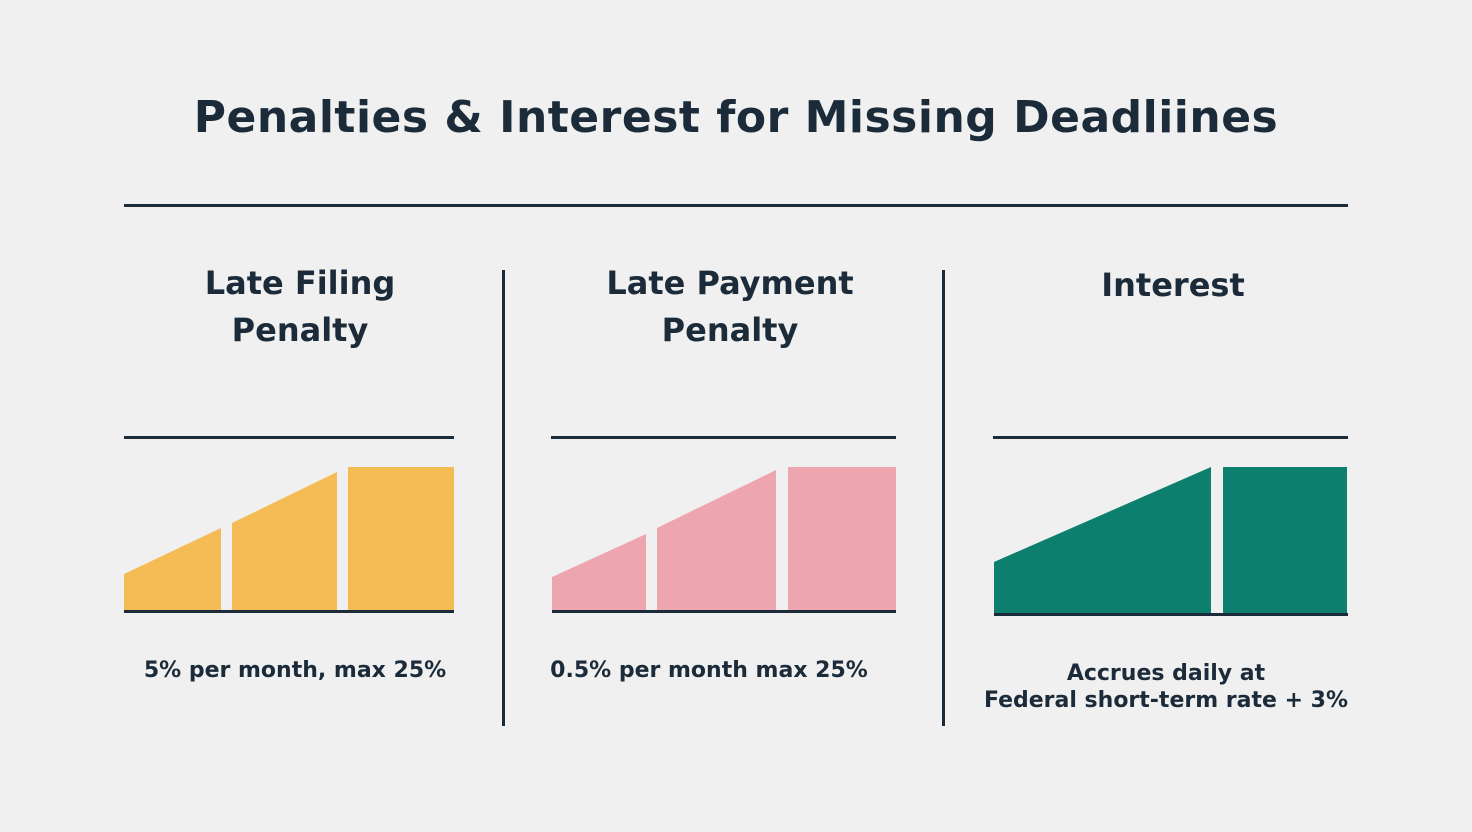 Image resolution: width=1472 pixels, height=832 pixels. I want to click on late-filing-chart-top-rule, so click(289, 437).